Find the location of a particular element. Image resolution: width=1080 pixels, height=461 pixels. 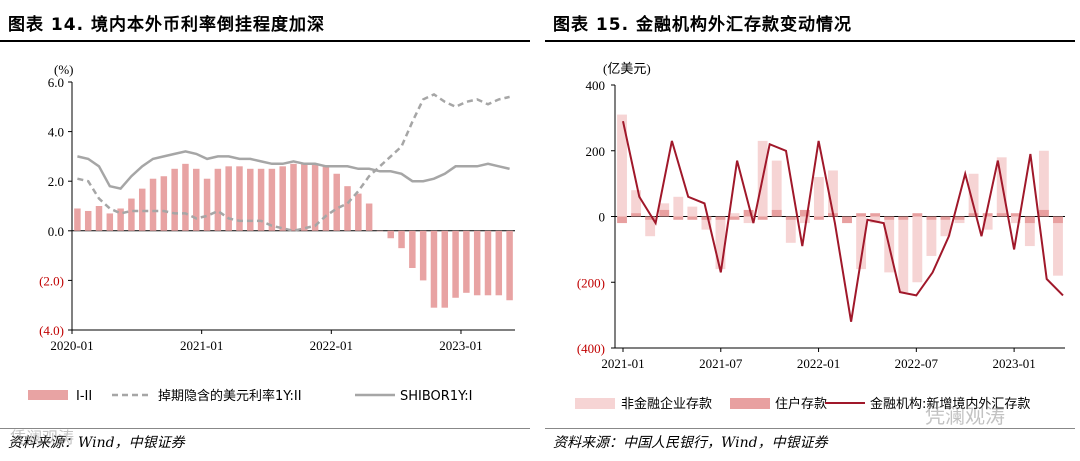

right-title-rule is located at coordinates (810, 41).